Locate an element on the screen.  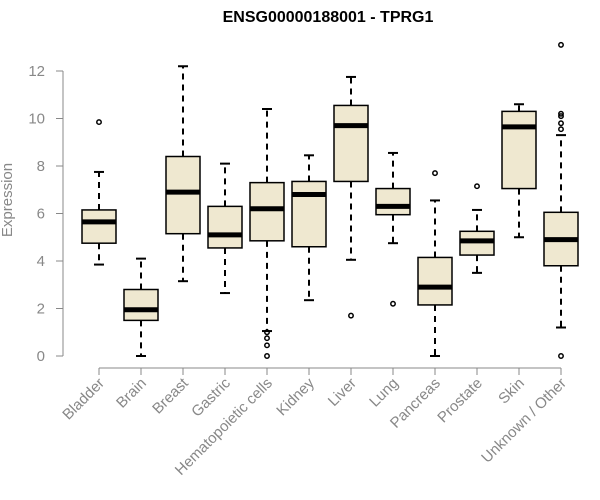
box-lung is located at coordinates (393, 229).